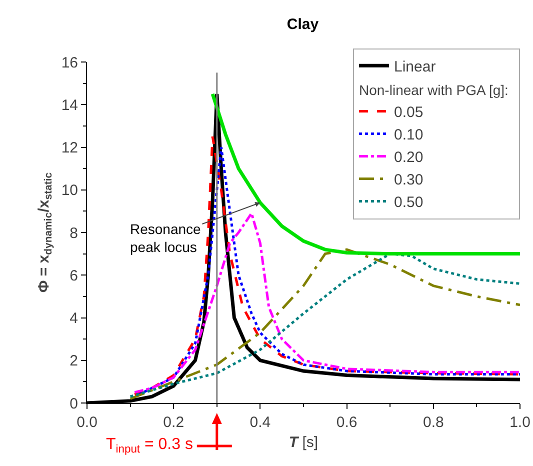 This screenshot has width=533, height=466. Describe the element at coordinates (303, 442) in the screenshot. I see `x-axis-title: T [s]` at that location.